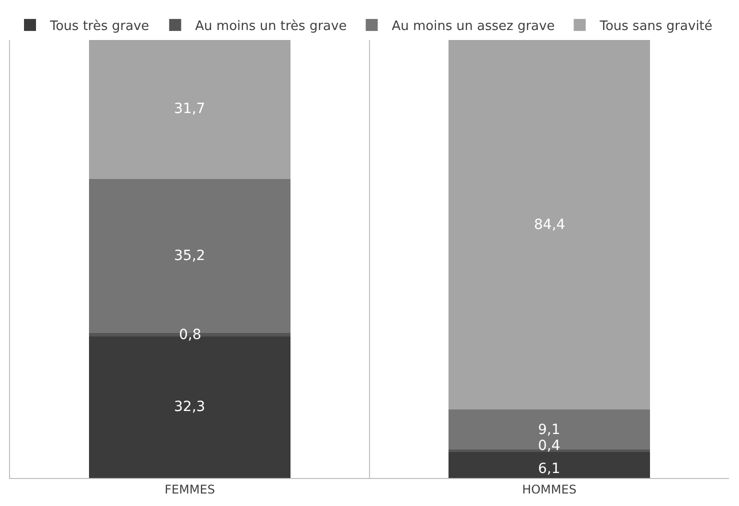  What do you see at coordinates (190, 335) in the screenshot?
I see `data-label: 0,8` at bounding box center [190, 335].